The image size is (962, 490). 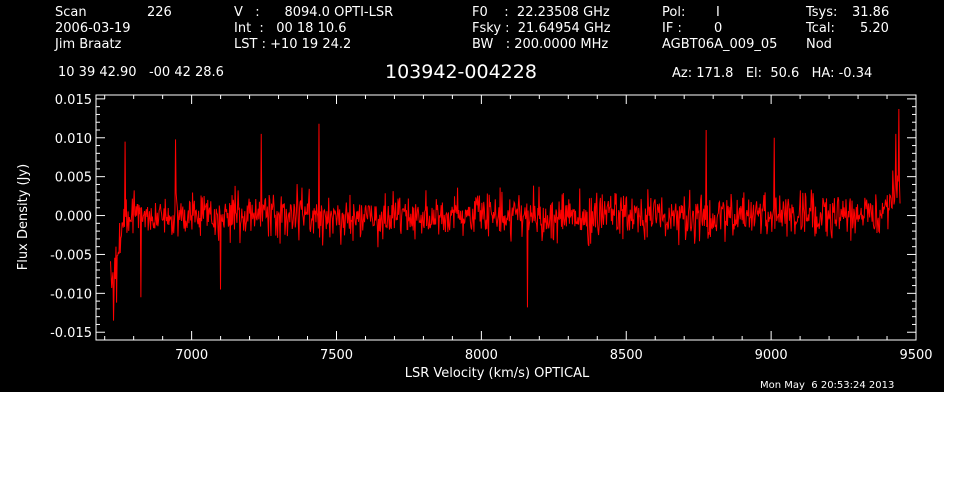 I want to click on velocity-text: V : 8094.0 OPTI-LSR, so click(x=314, y=12).